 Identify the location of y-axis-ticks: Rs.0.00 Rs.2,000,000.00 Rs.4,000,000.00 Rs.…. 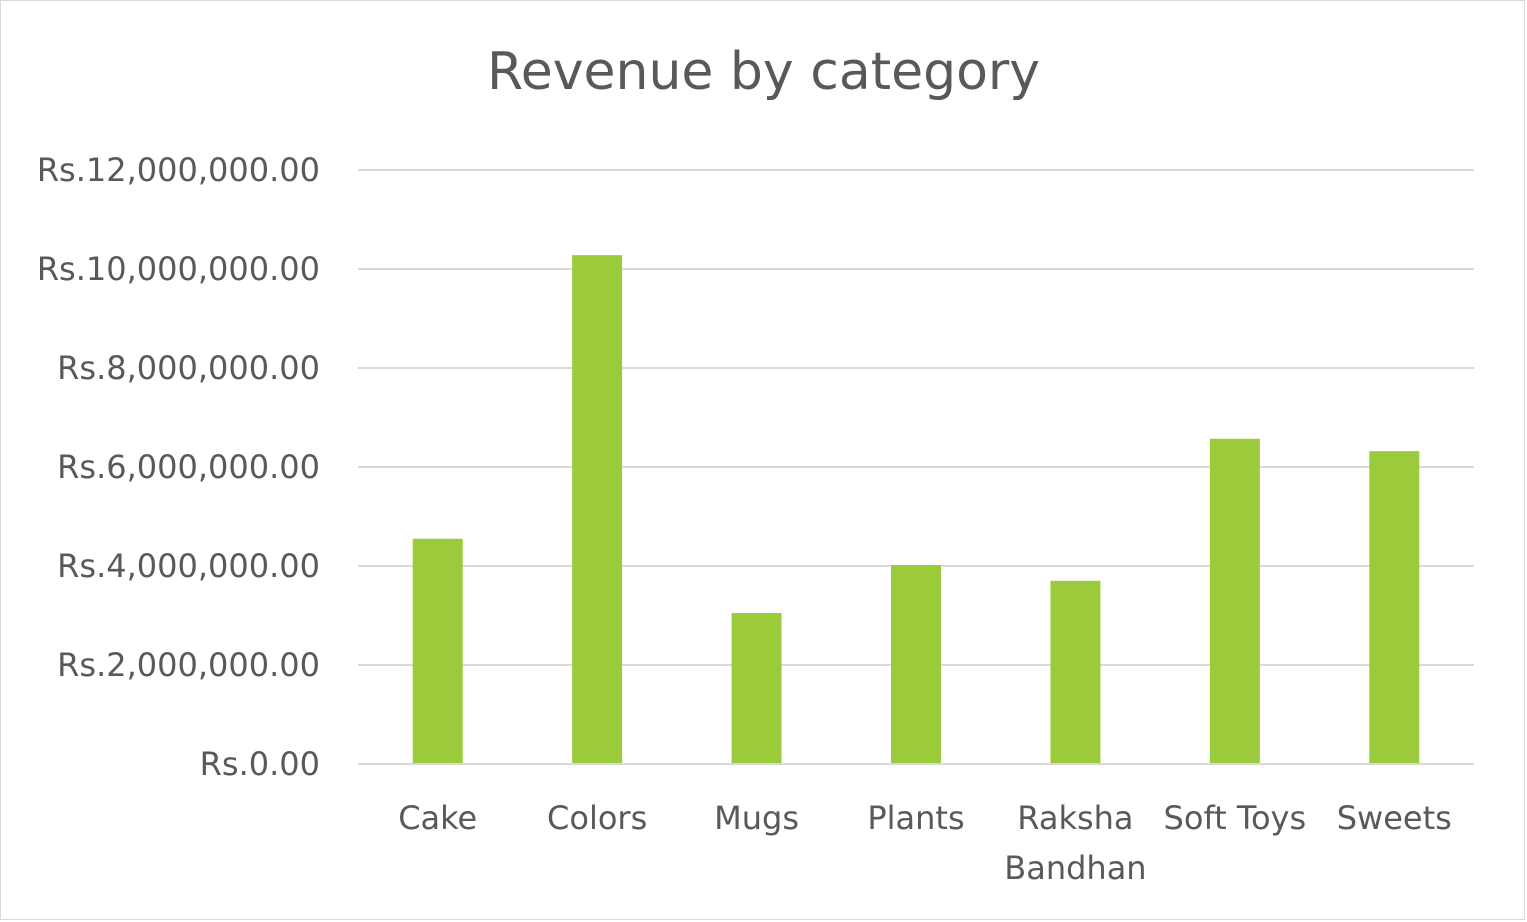
(178, 467).